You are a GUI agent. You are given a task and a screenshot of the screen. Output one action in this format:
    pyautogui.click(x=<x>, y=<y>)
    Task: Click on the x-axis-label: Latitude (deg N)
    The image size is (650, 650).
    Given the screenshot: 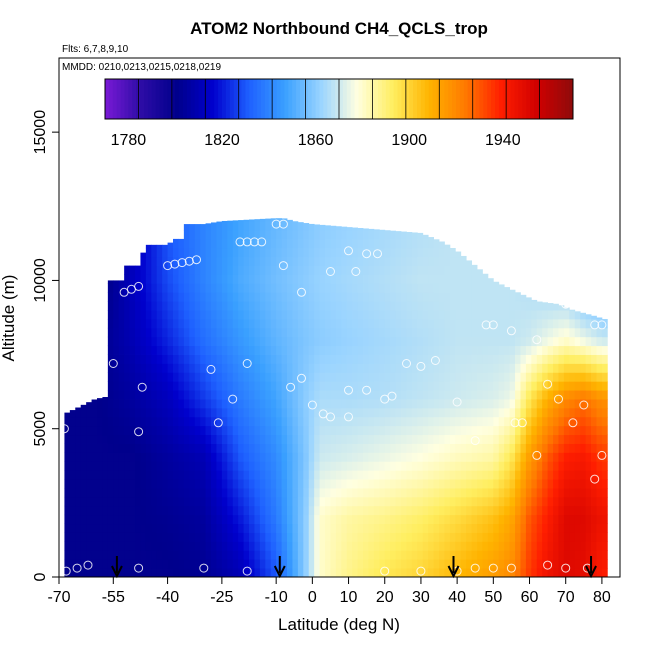 What is the action you would take?
    pyautogui.click(x=339, y=624)
    